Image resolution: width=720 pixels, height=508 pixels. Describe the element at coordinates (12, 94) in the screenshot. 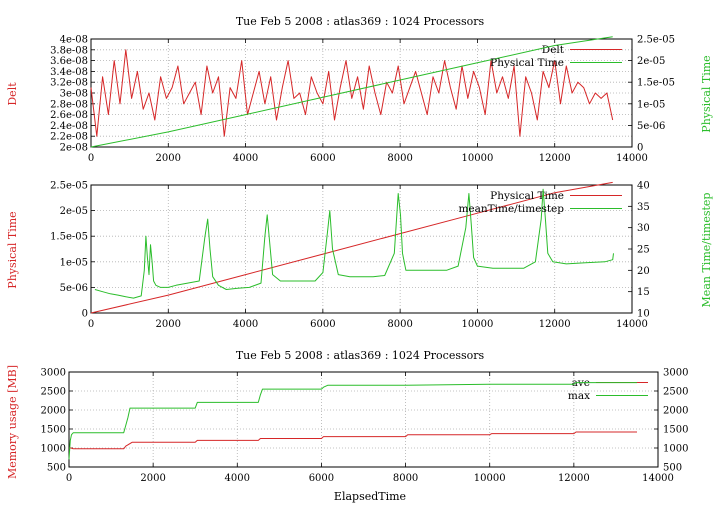

I see `chart1-ylabel-left: Delt` at that location.